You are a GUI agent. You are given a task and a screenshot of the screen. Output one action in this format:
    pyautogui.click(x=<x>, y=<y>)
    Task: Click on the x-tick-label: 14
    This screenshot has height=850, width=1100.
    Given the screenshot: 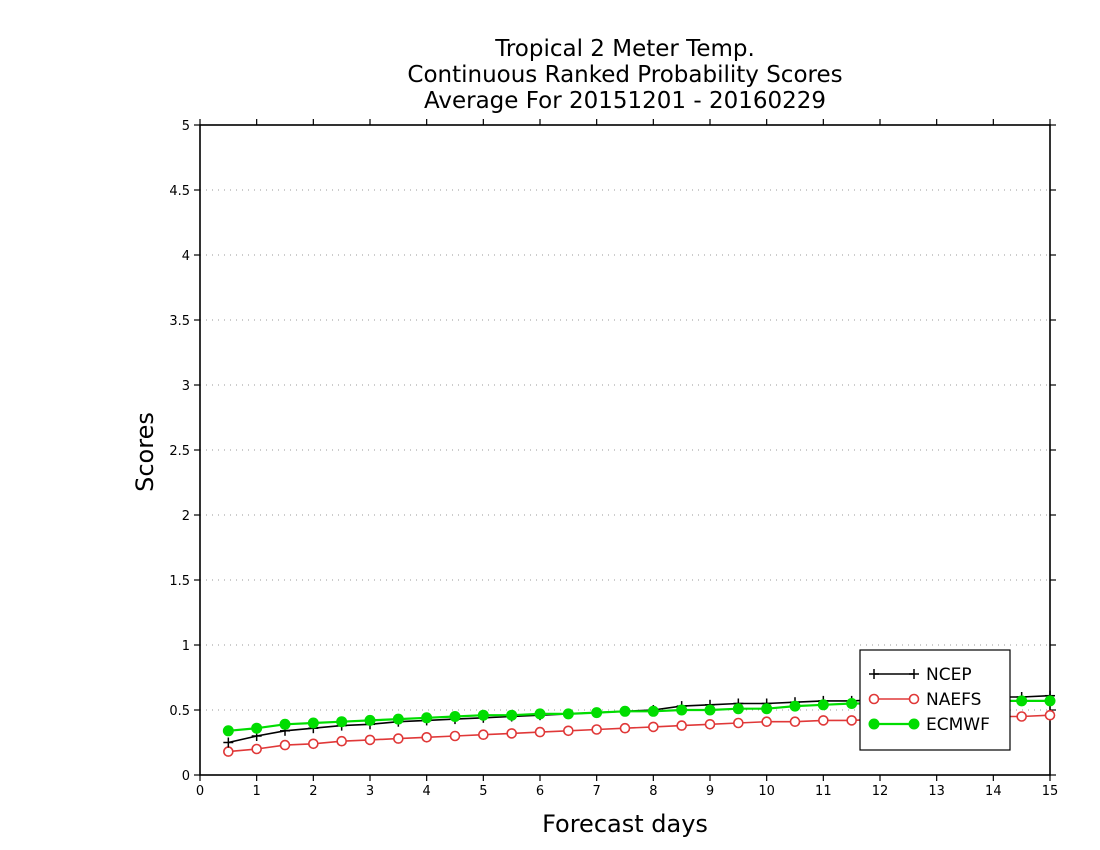 What is the action you would take?
    pyautogui.click(x=993, y=791)
    